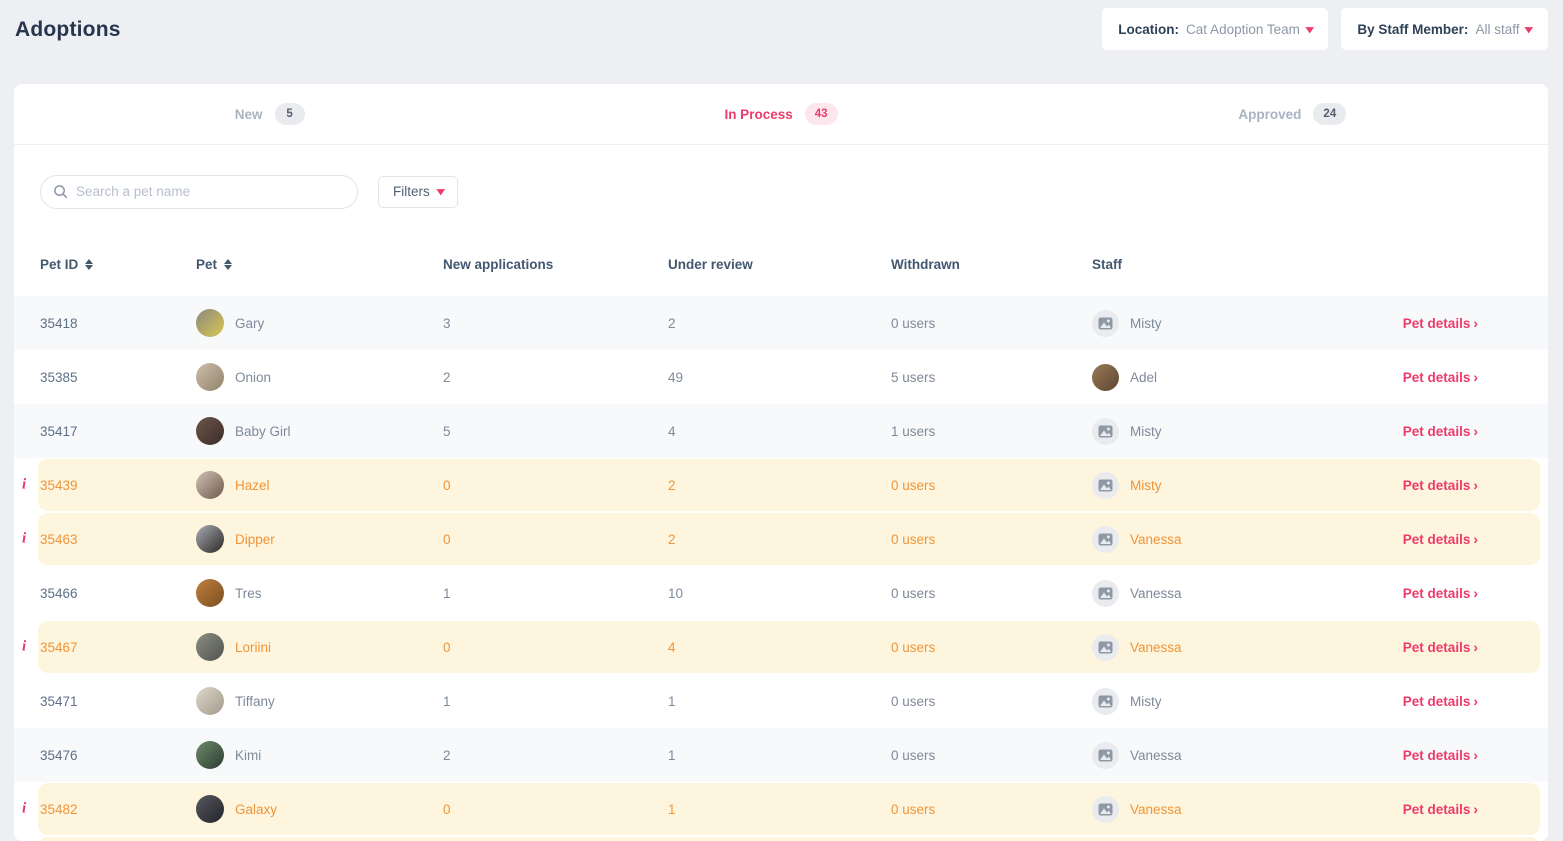 The height and width of the screenshot is (841, 1563). I want to click on pet-id-cell: 35385, so click(59, 377).